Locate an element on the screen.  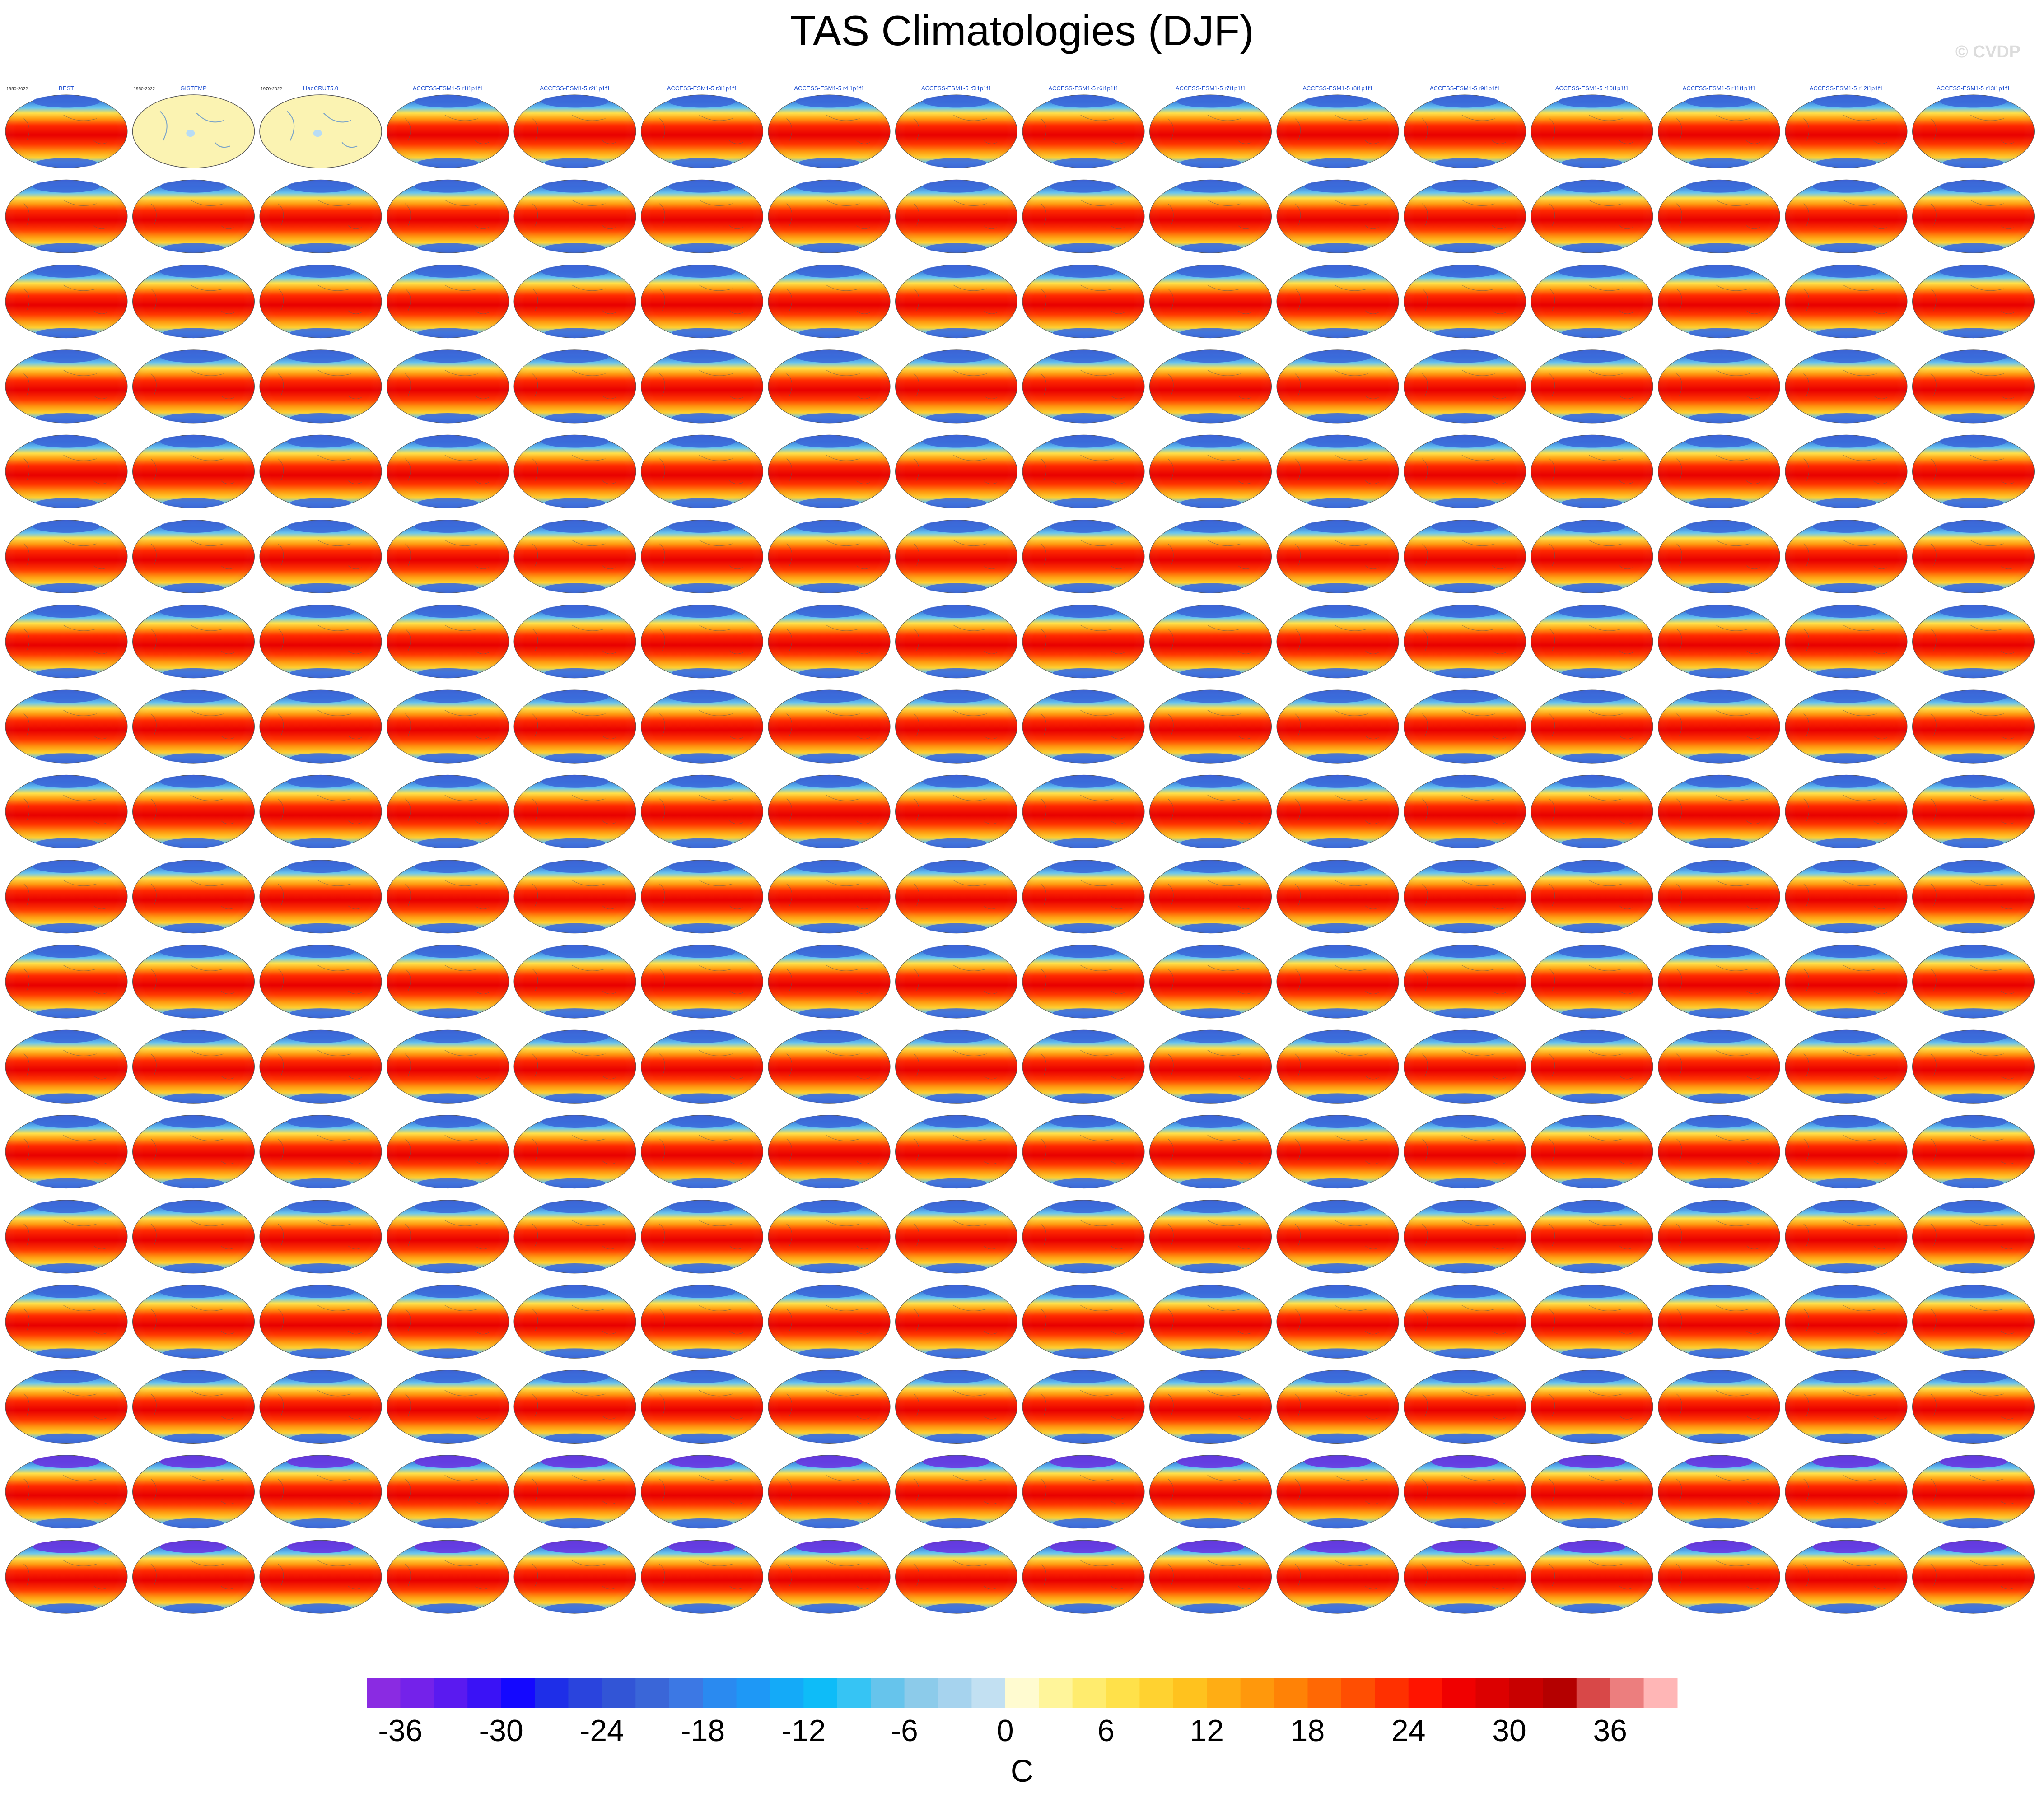
map-panel: ACCESS-ESM1-5 r7i1p1f1 is located at coordinates (1210, 127).